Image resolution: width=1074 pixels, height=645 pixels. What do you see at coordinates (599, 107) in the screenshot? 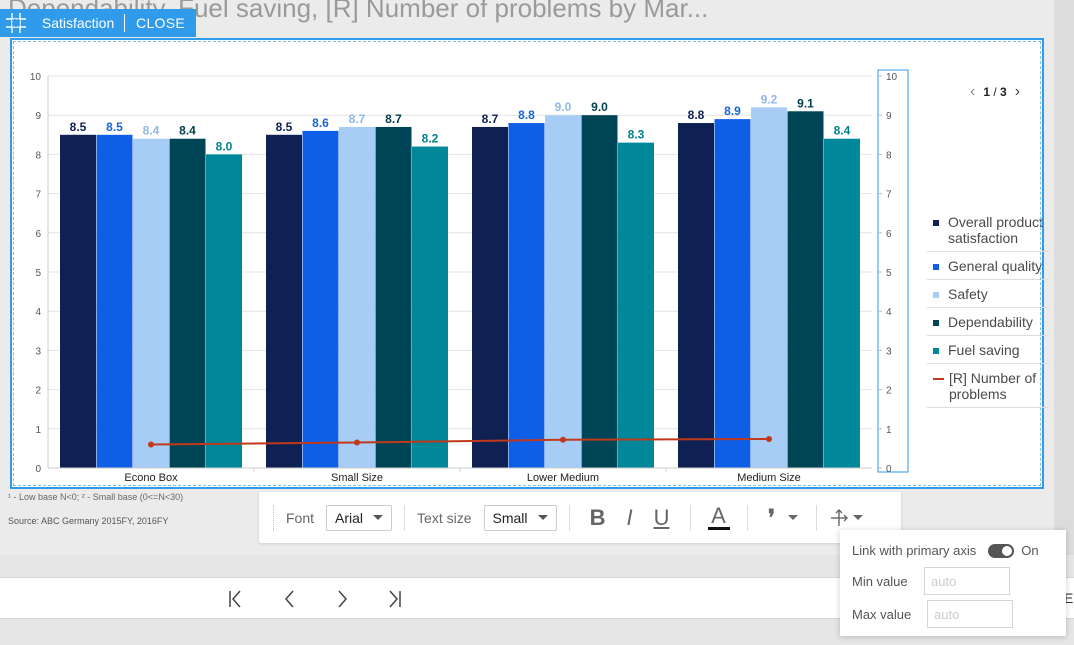
I see `data-label: 9.0` at bounding box center [599, 107].